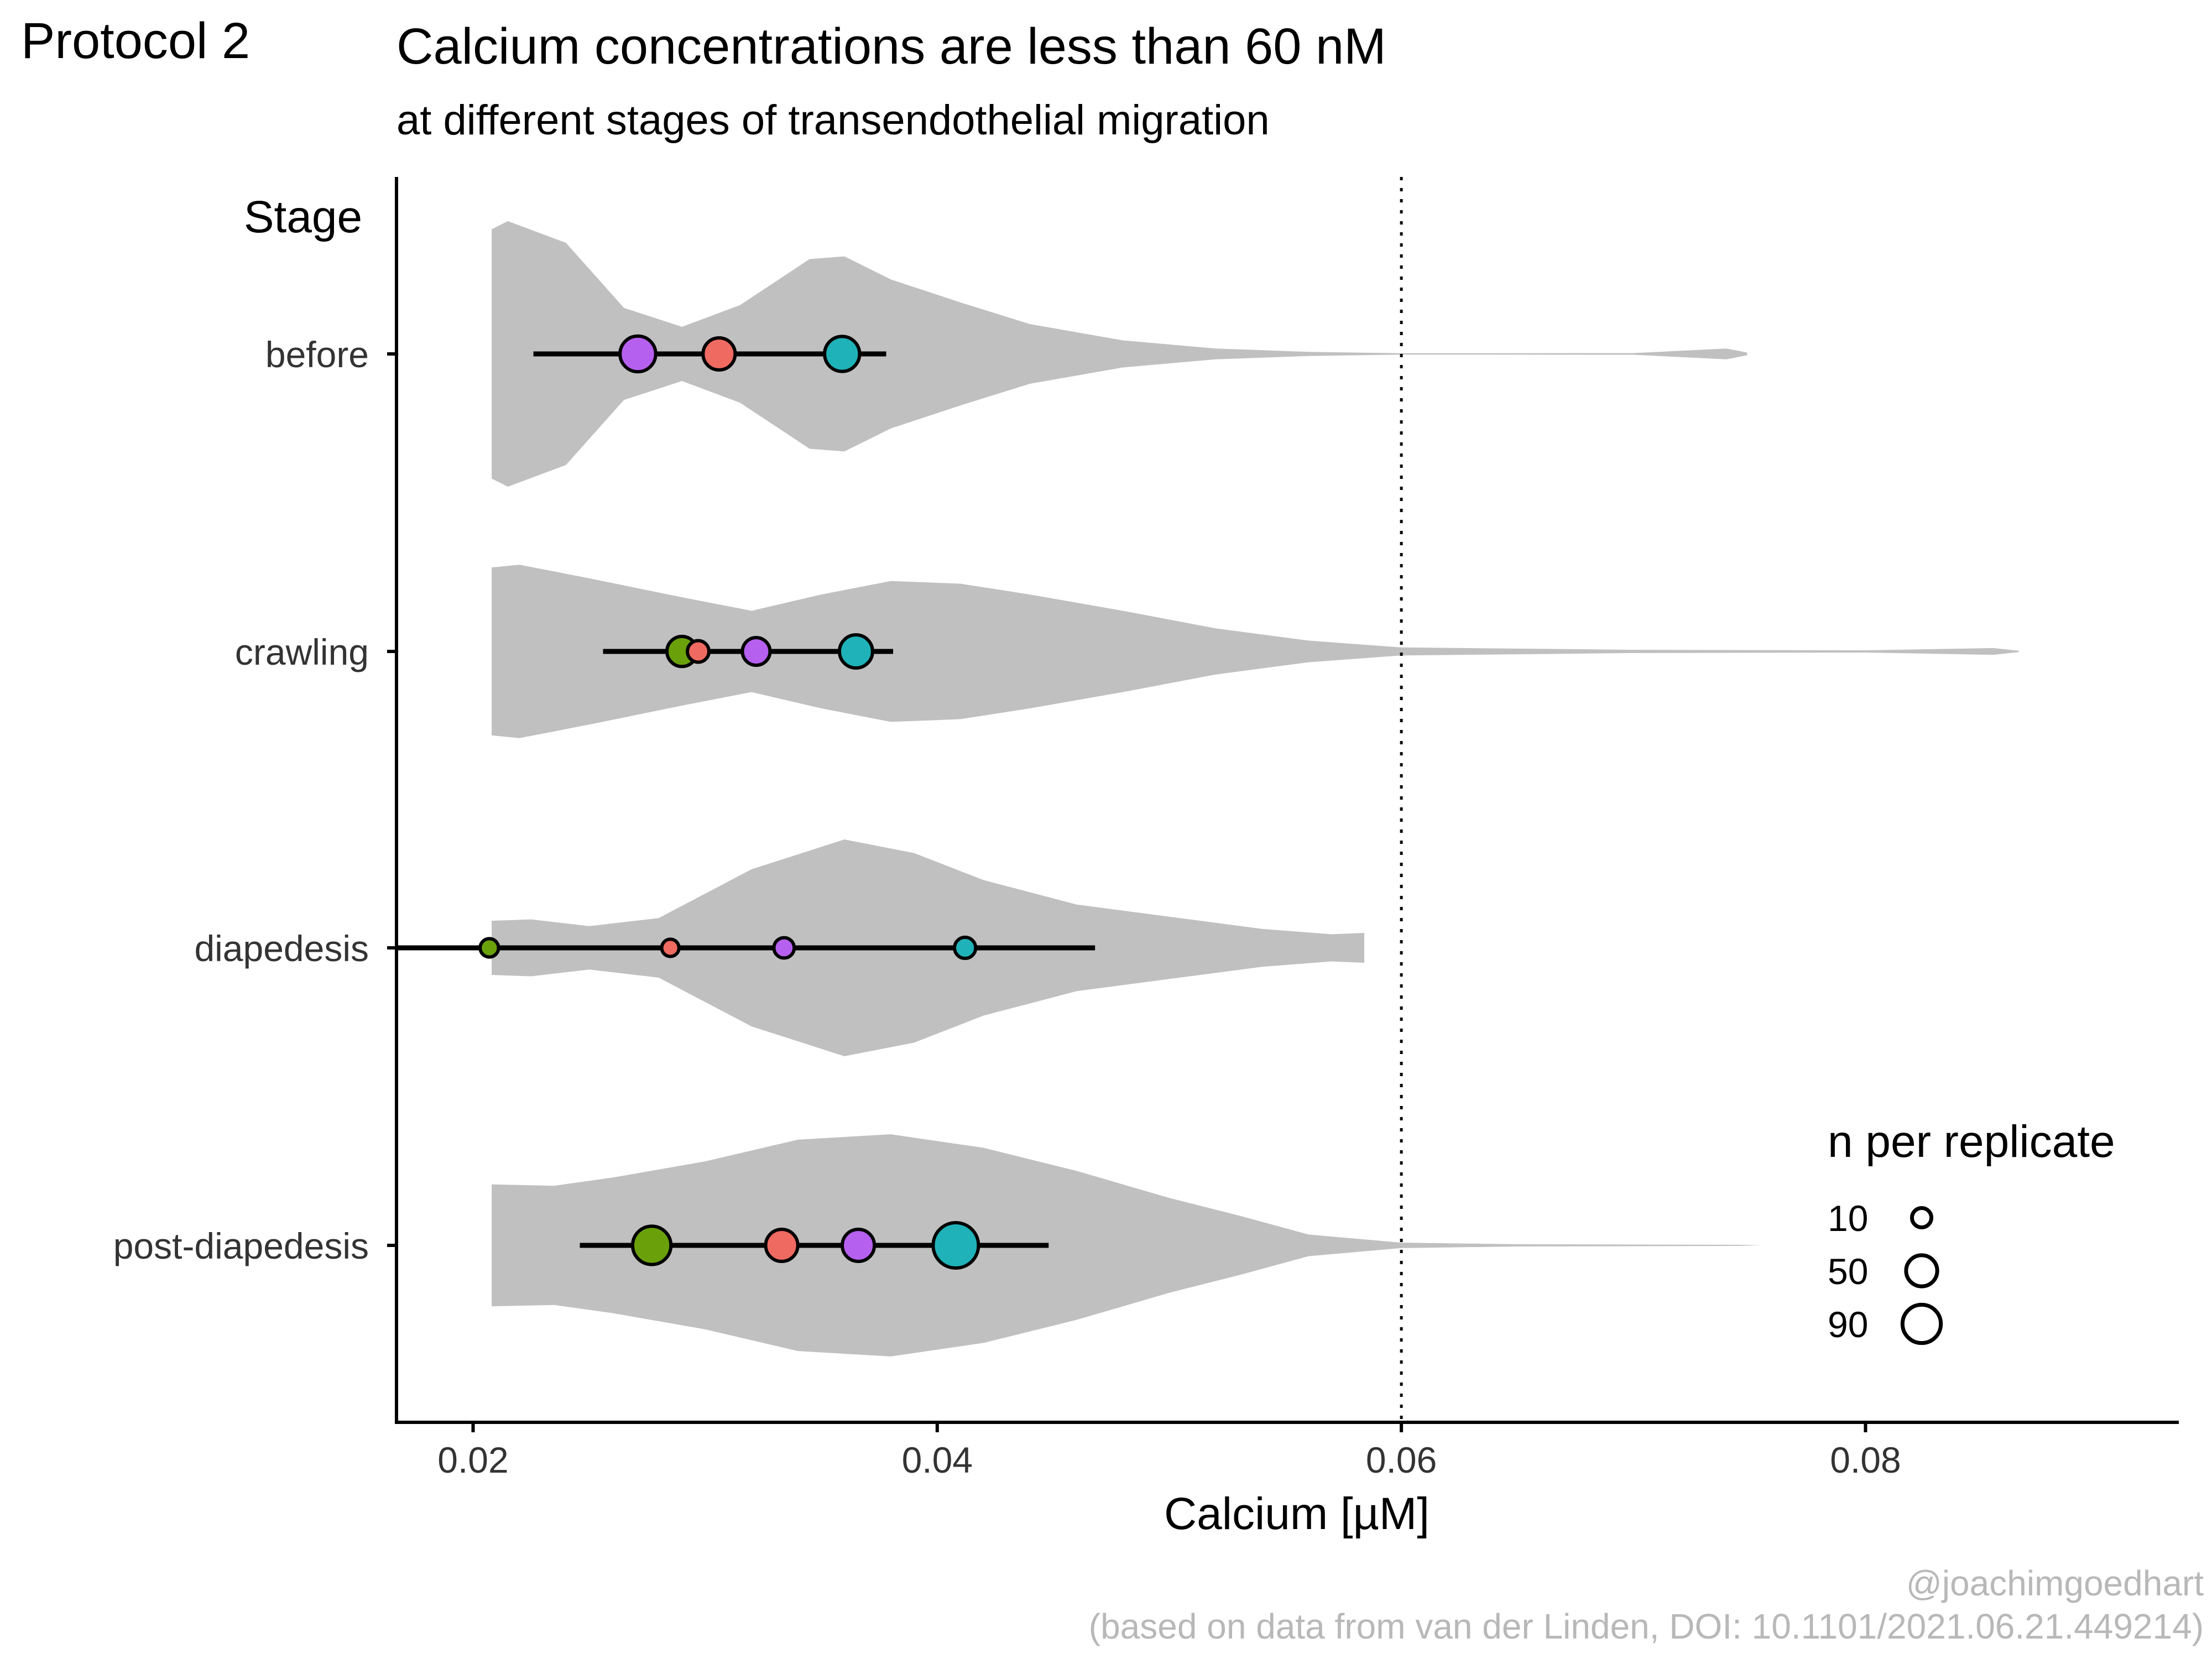 The width and height of the screenshot is (2212, 1659). I want to click on replicate-point-crawling-red, so click(699, 652).